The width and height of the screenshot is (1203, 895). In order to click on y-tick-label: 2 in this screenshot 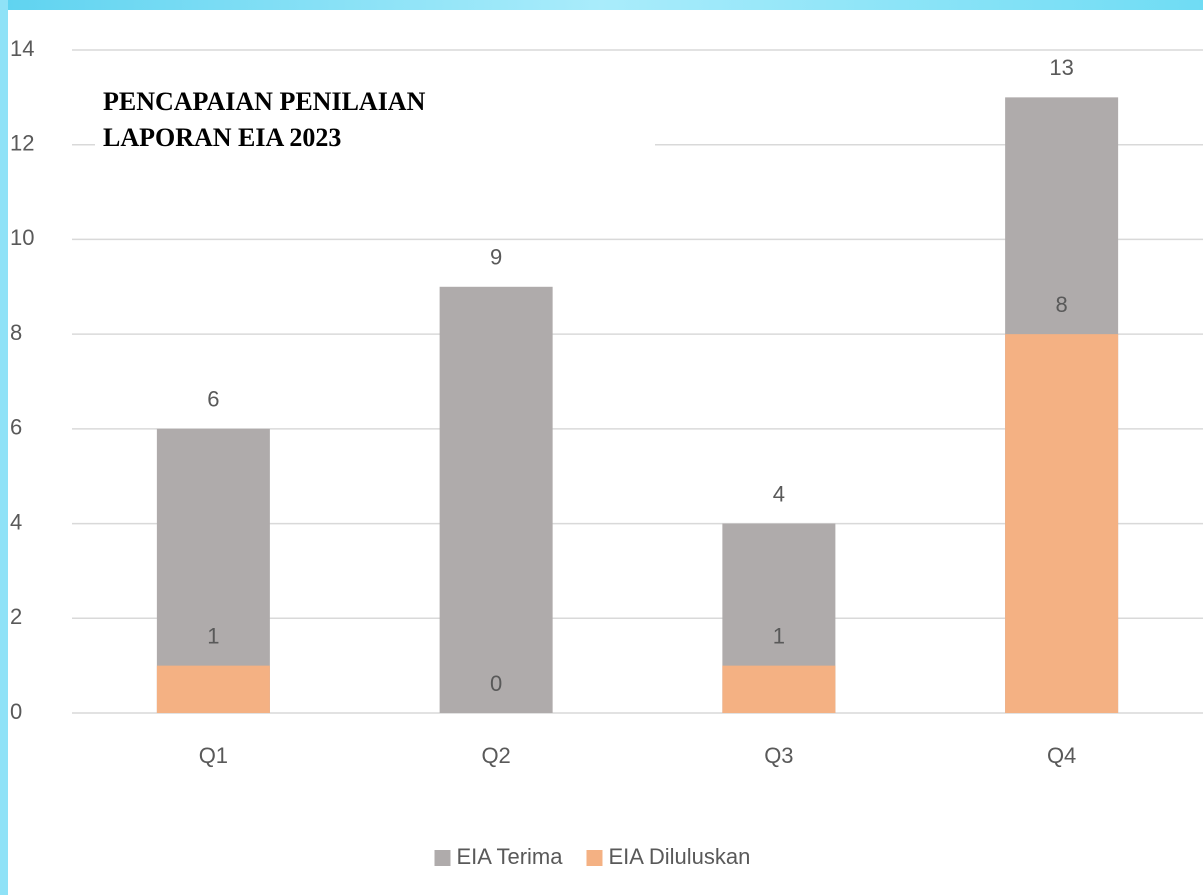, I will do `click(16, 616)`.